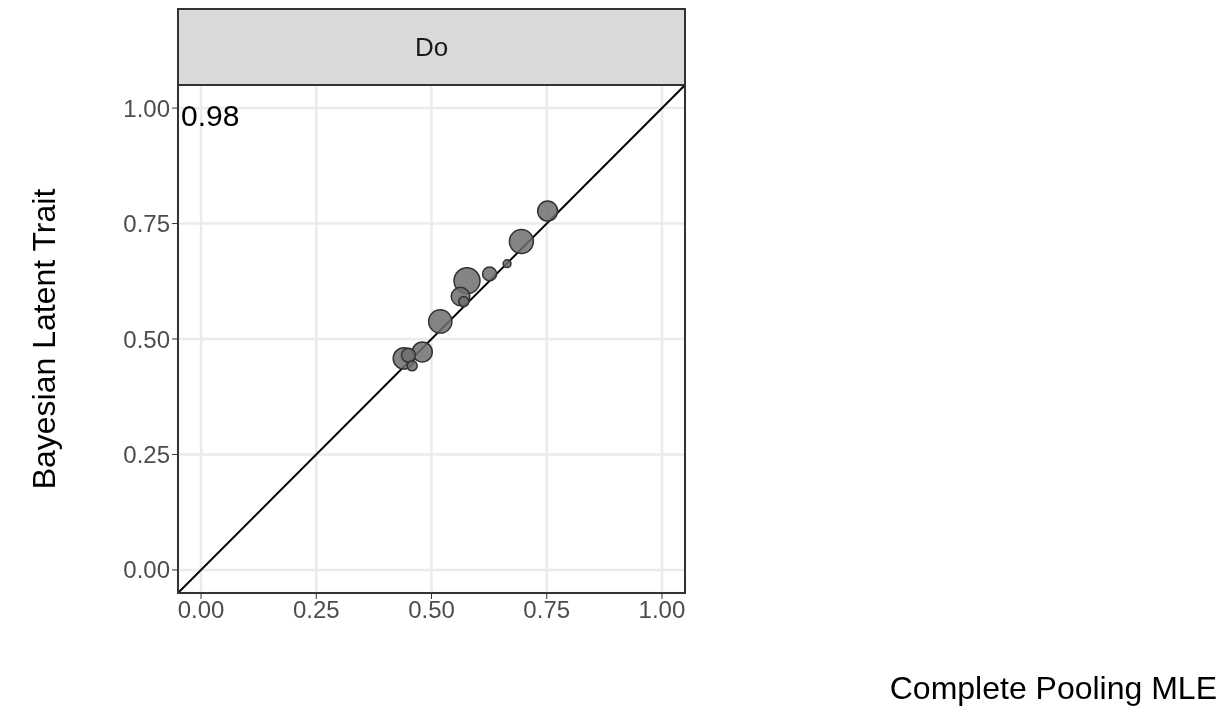  I want to click on y-tick-label: 0.25, so click(146, 454).